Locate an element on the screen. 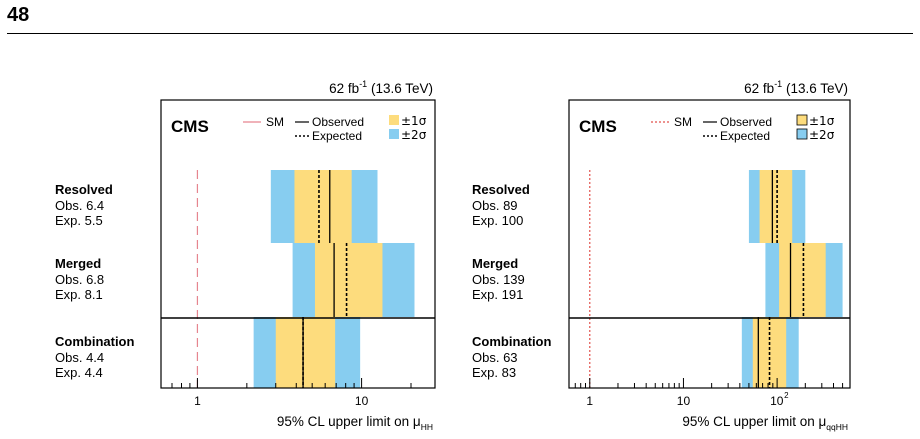 The width and height of the screenshot is (920, 439). category-expected-value: Exp. 5.5 is located at coordinates (79, 220).